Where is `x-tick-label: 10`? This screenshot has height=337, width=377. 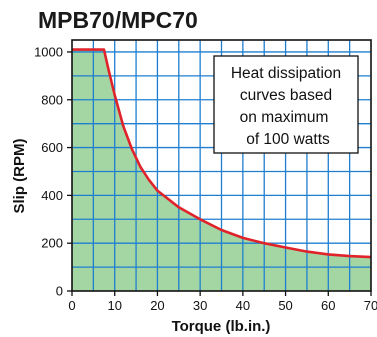
x-tick-label: 10 is located at coordinates (114, 305).